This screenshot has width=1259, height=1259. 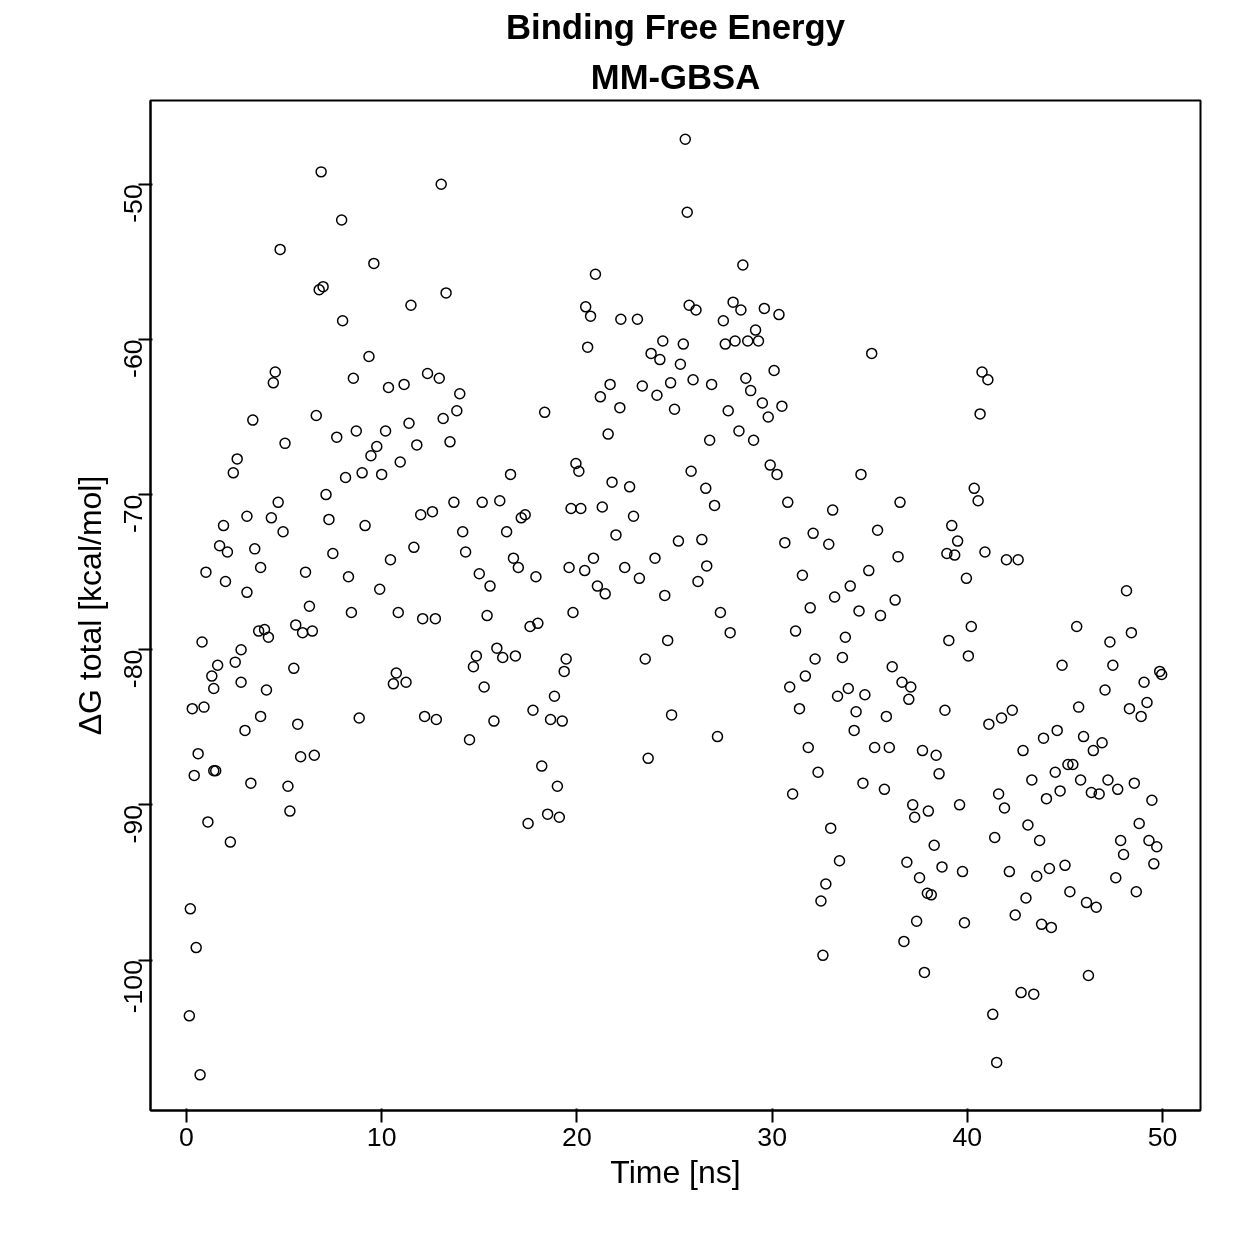 What do you see at coordinates (133, 669) in the screenshot?
I see `y-tick-label: -80` at bounding box center [133, 669].